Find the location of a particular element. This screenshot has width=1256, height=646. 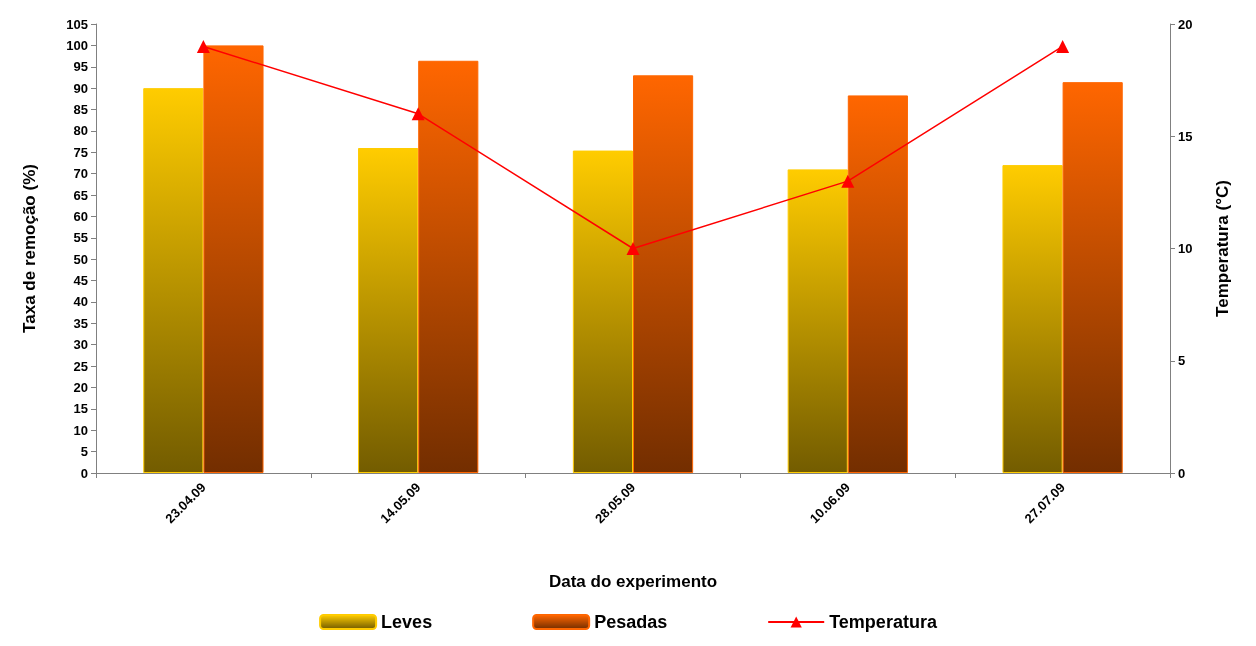

y-tick-label: 70 is located at coordinates (80, 174).